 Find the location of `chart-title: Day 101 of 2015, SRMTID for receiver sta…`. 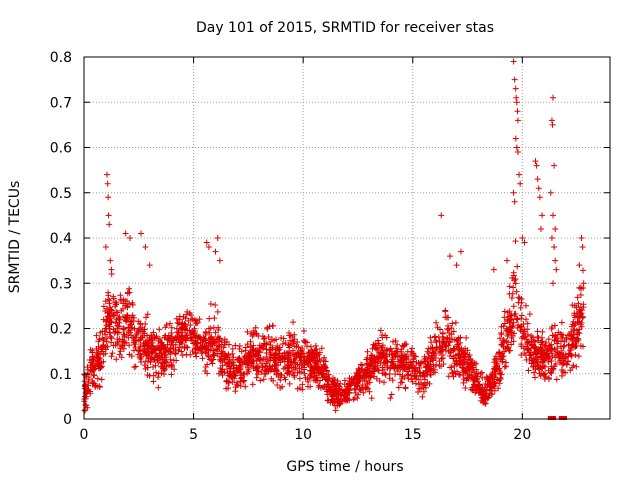

chart-title: Day 101 of 2015, SRMTID for receiver sta… is located at coordinates (345, 28).